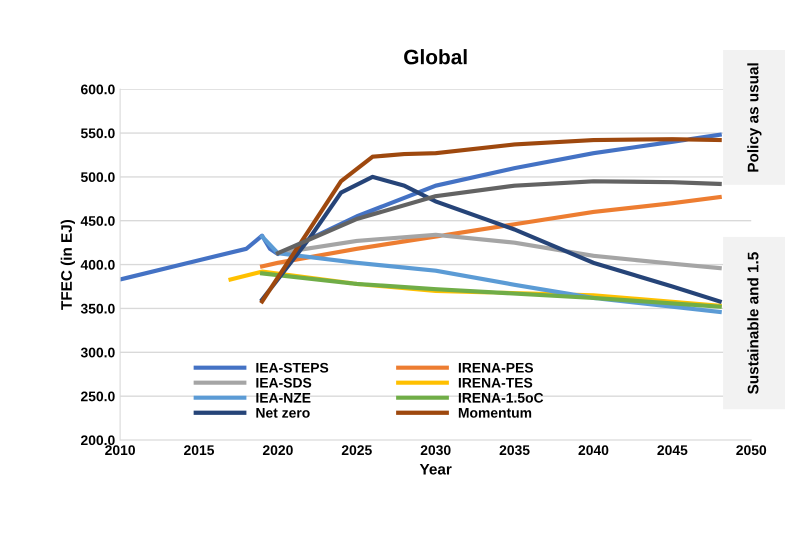 This screenshot has height=534, width=785. What do you see at coordinates (97, 396) in the screenshot?
I see `y-tick-label: 250.0` at bounding box center [97, 396].